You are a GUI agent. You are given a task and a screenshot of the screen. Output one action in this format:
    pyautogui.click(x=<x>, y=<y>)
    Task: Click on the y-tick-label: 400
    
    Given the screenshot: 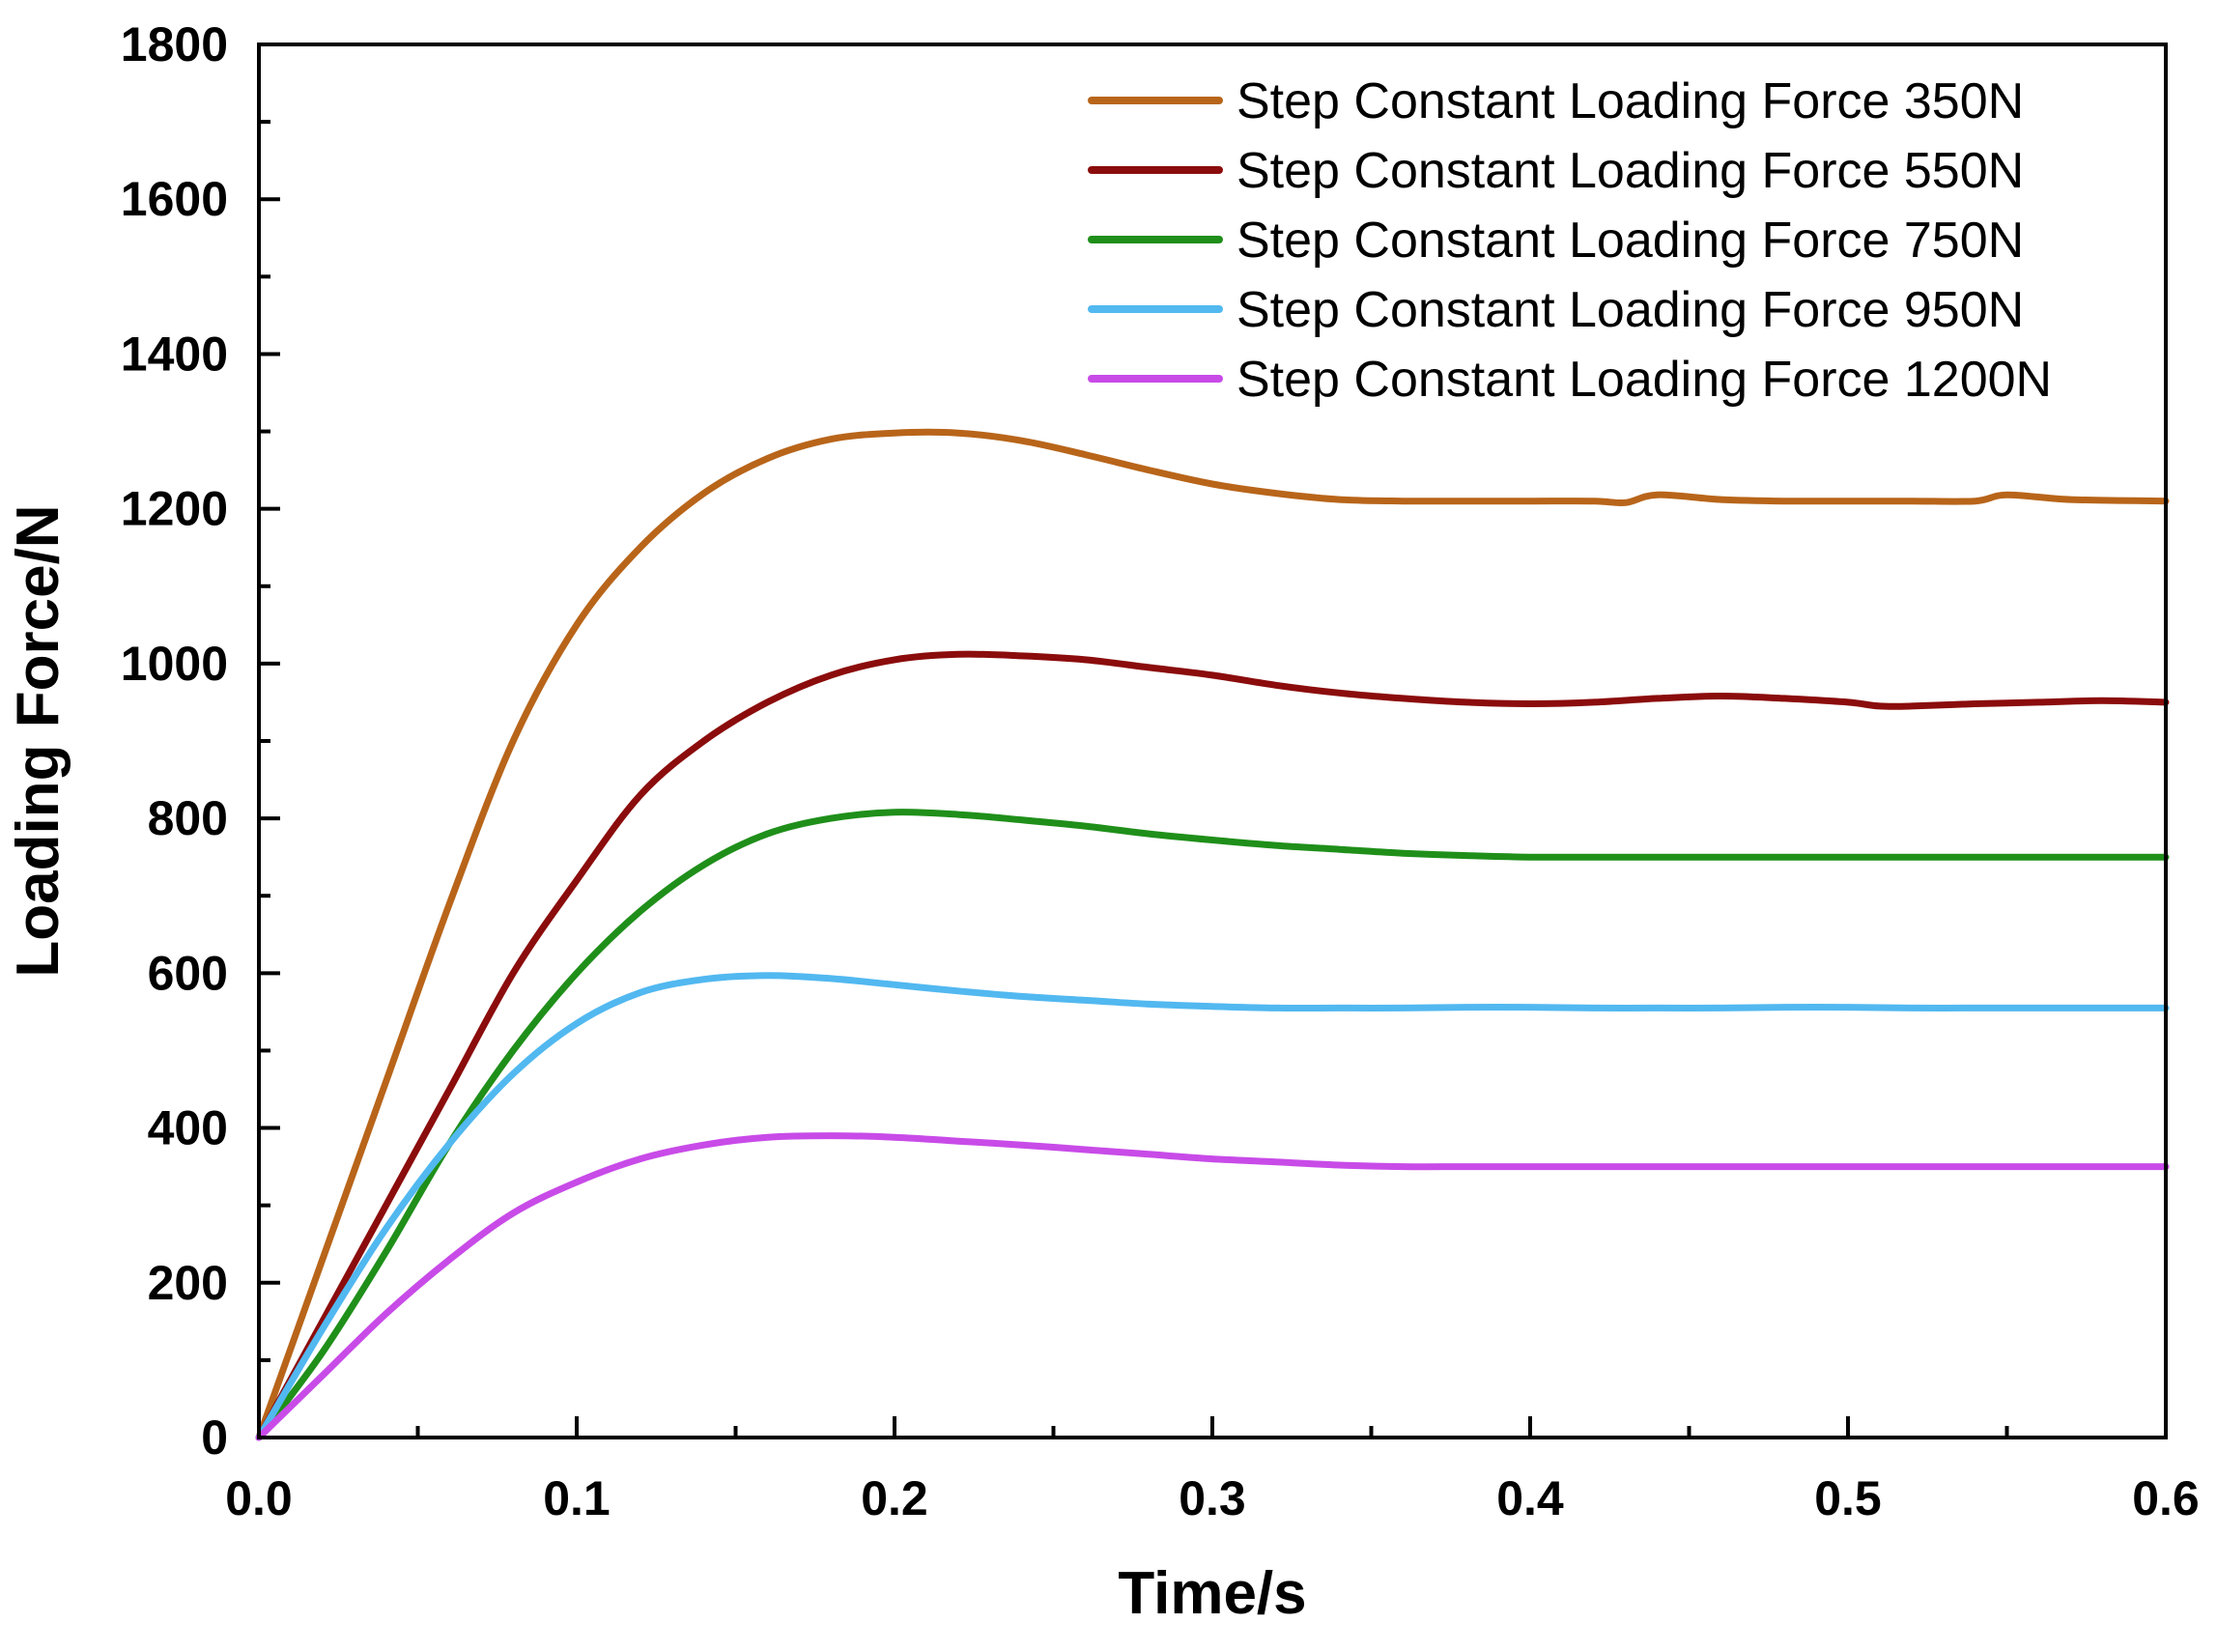 What is the action you would take?
    pyautogui.click(x=188, y=1128)
    